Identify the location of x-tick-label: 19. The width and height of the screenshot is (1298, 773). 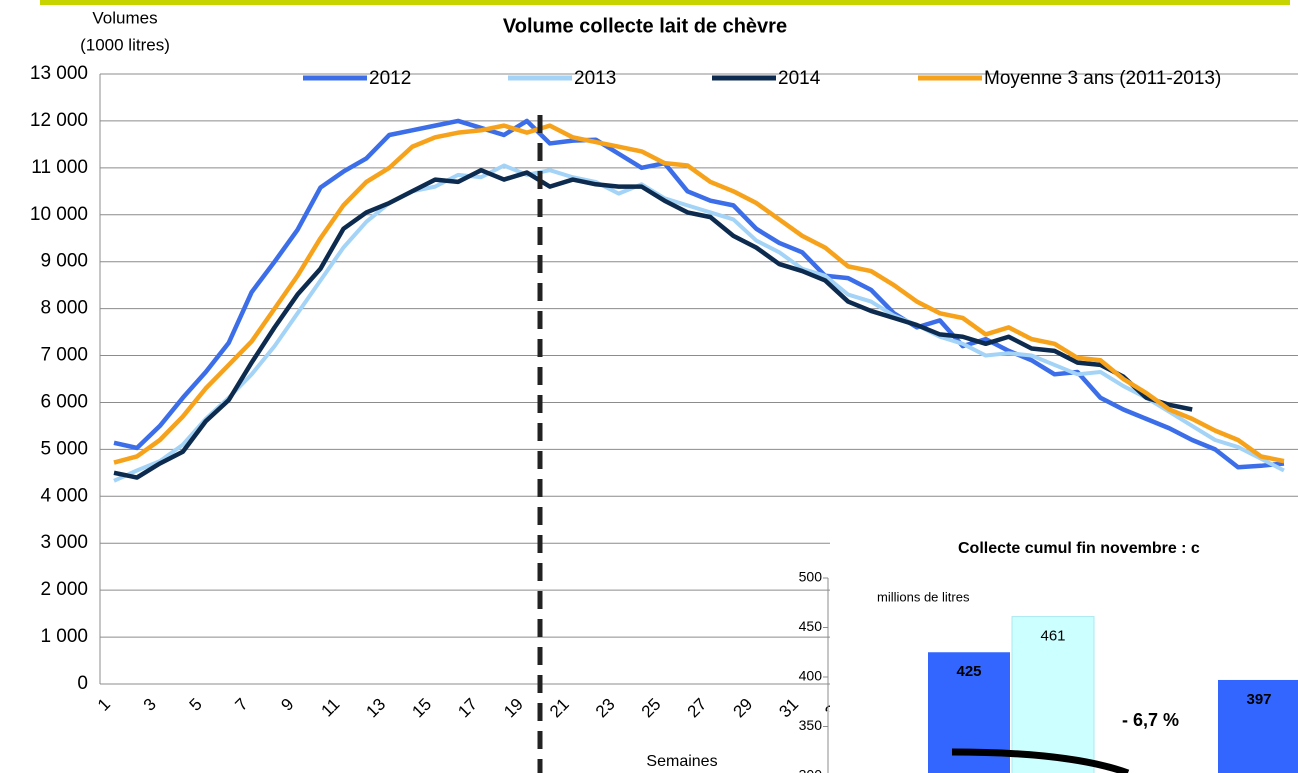
(513, 708).